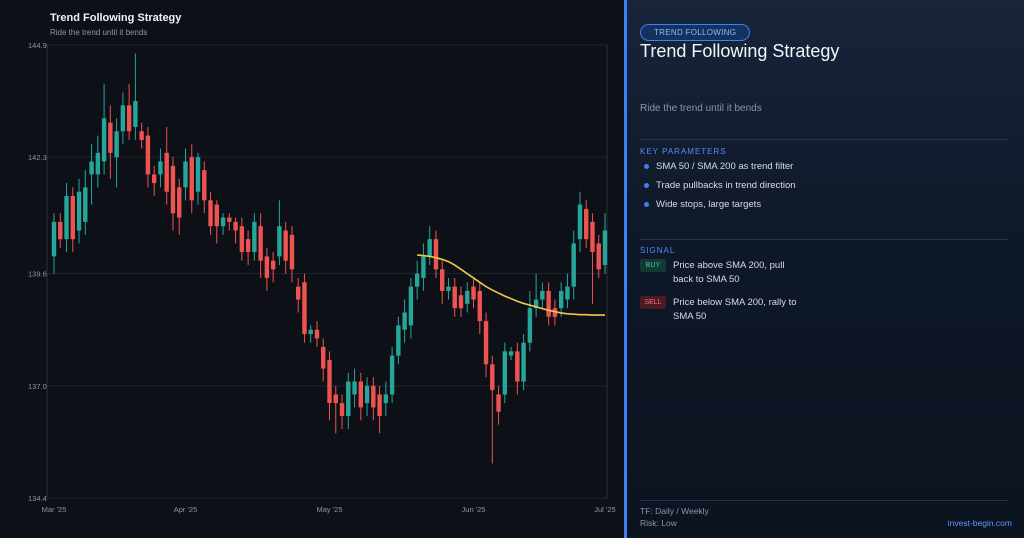 This screenshot has height=538, width=1024. I want to click on footer-text: TF: Daily / Weekly, so click(674, 511).